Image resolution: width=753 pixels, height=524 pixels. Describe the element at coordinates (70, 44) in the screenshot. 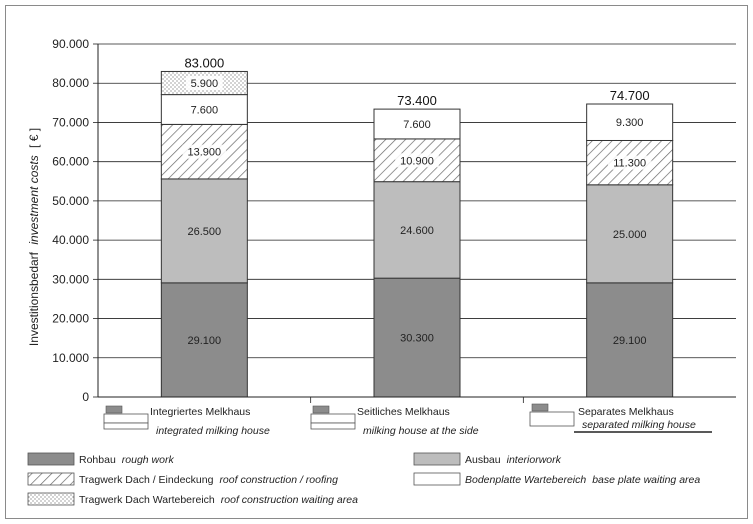

I see `y-tick-label: 90.000` at that location.